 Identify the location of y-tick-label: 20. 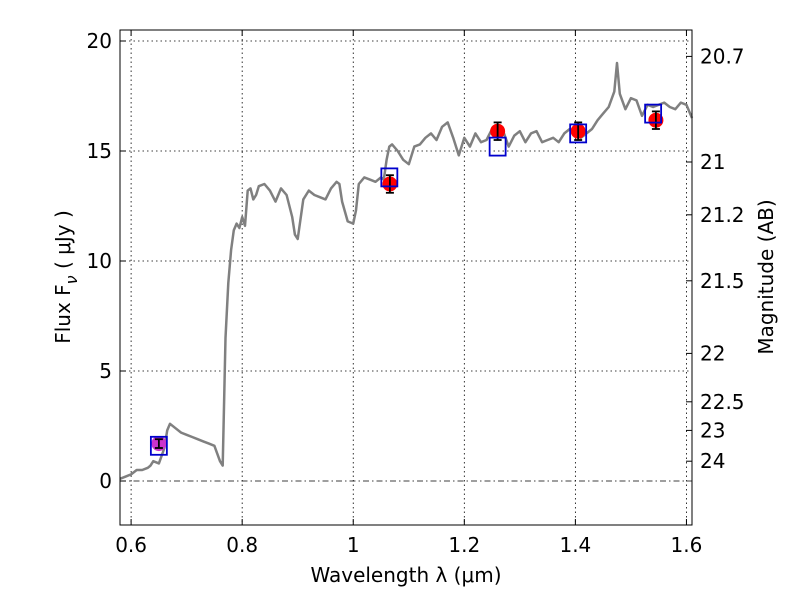
(99, 41).